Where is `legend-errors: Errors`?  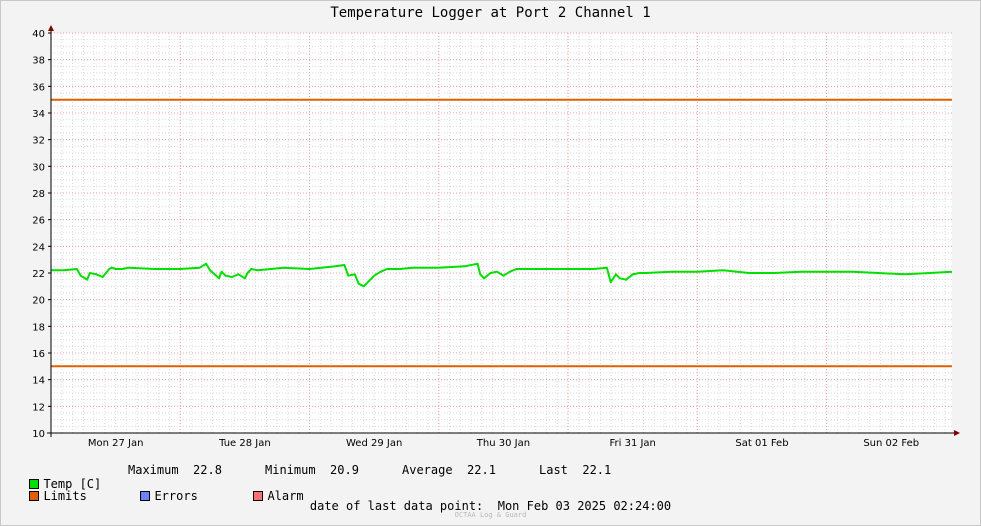
legend-errors: Errors is located at coordinates (162, 489).